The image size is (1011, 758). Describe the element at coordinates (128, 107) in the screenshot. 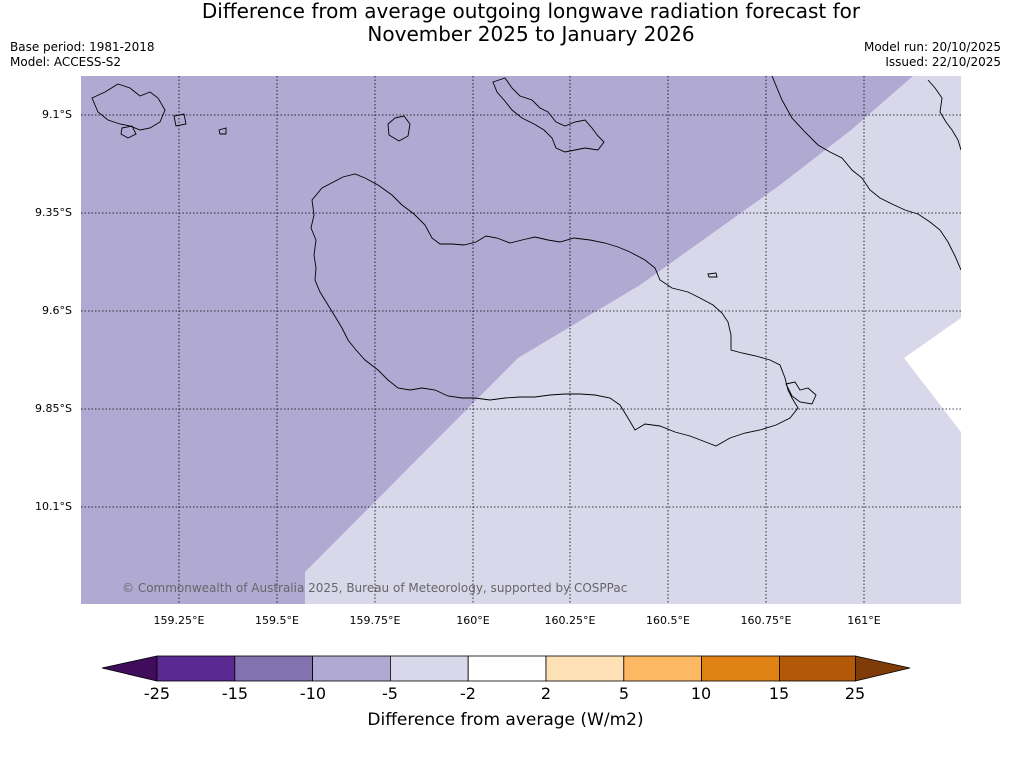

I see `coast-nw-islands` at that location.